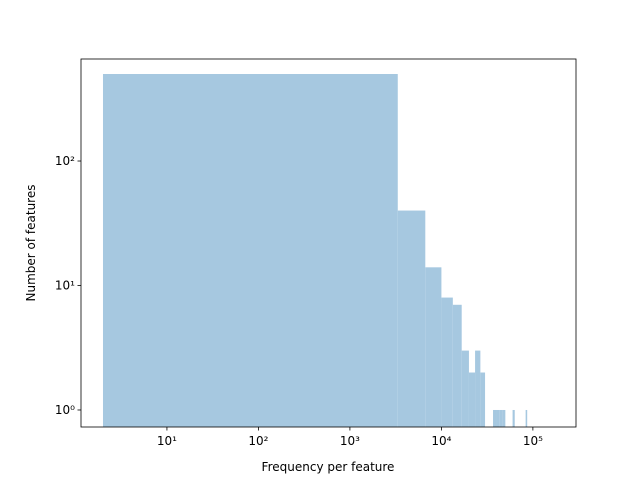  What do you see at coordinates (65, 410) in the screenshot?
I see `y-tick-label: 10⁰` at bounding box center [65, 410].